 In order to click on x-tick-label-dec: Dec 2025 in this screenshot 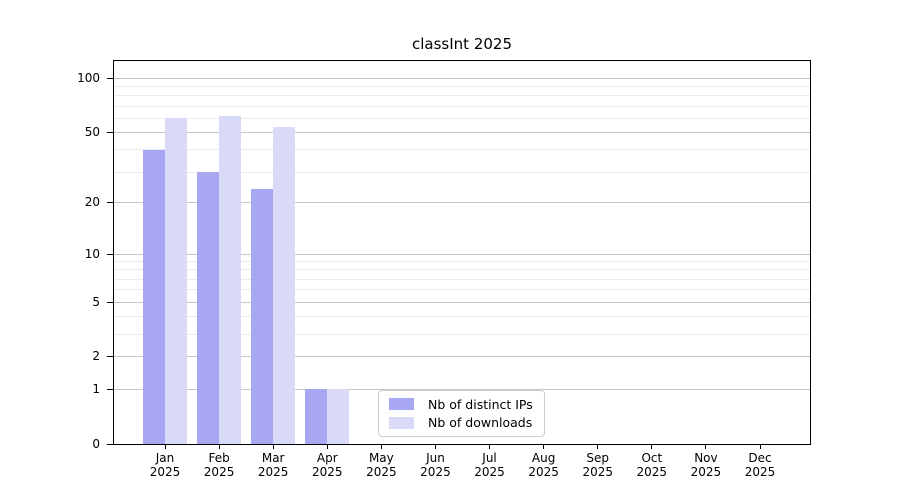, I will do `click(760, 465)`.